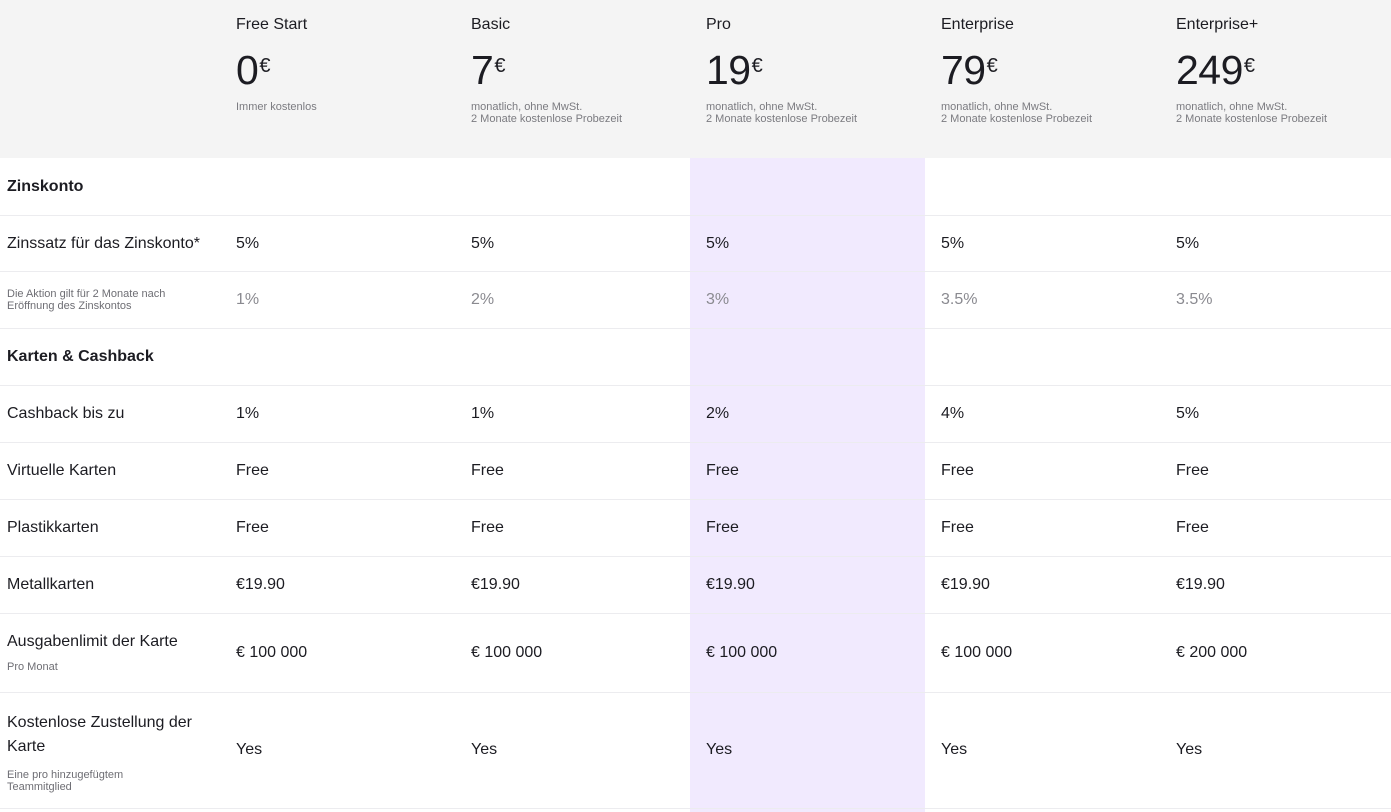 This screenshot has height=812, width=1391. Describe the element at coordinates (248, 243) in the screenshot. I see `cell-free-start: 5%` at that location.